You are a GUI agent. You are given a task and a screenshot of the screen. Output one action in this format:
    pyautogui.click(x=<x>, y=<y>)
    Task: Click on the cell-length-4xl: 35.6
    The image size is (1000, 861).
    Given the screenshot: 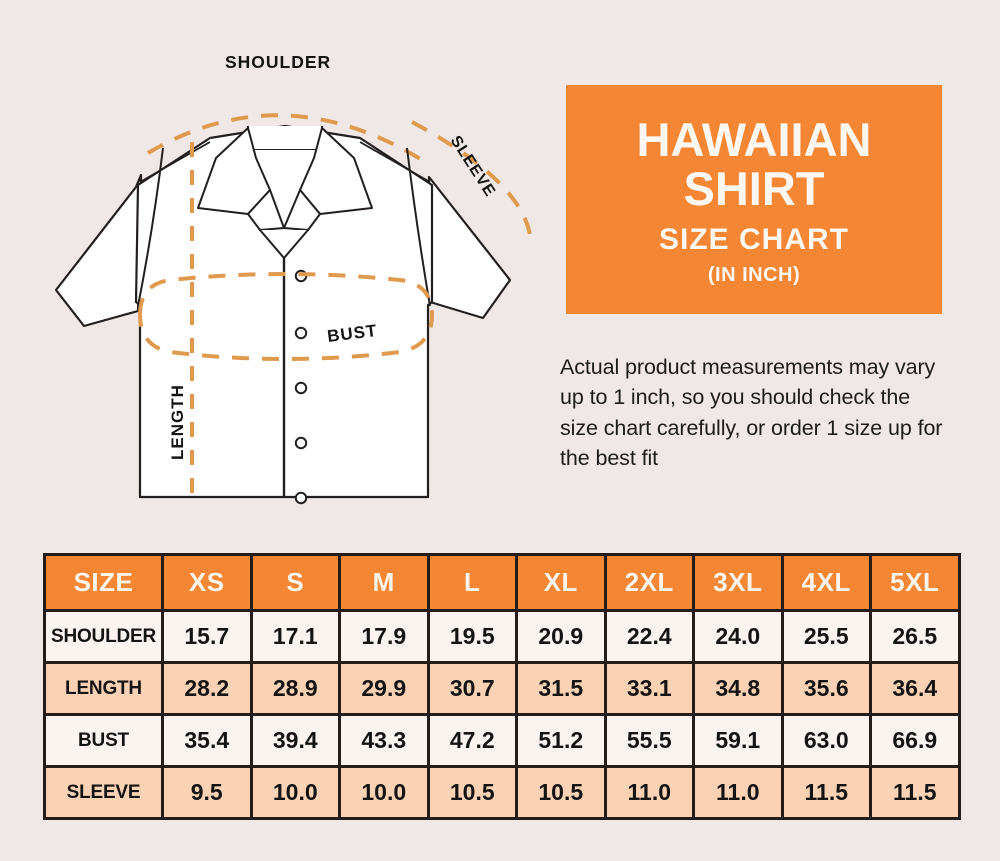 What is the action you would take?
    pyautogui.click(x=826, y=688)
    